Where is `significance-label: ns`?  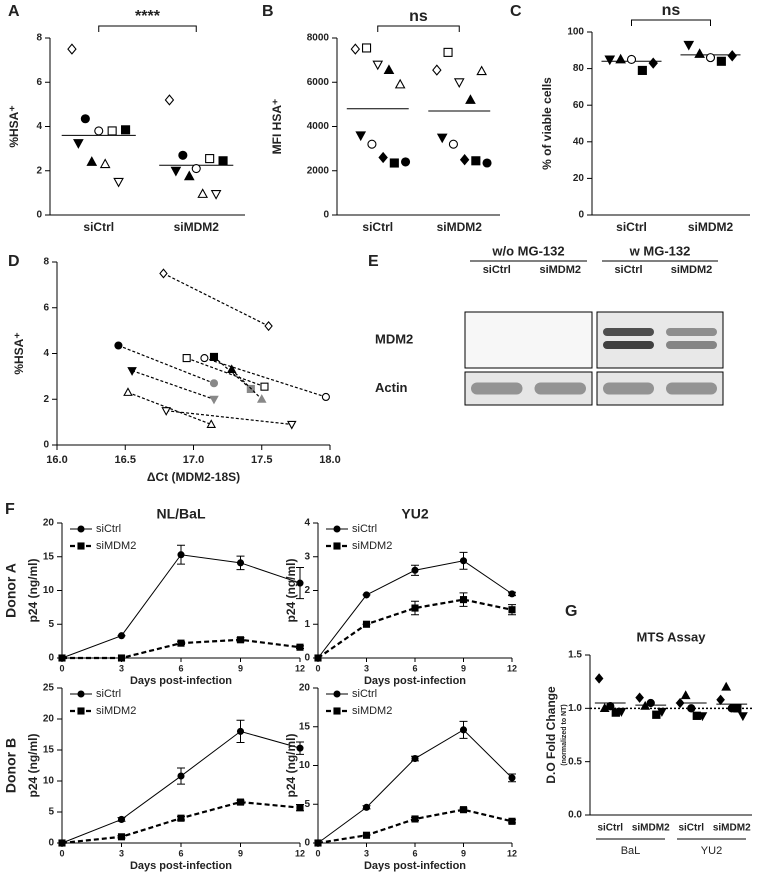
significance-label: ns is located at coordinates (671, 10).